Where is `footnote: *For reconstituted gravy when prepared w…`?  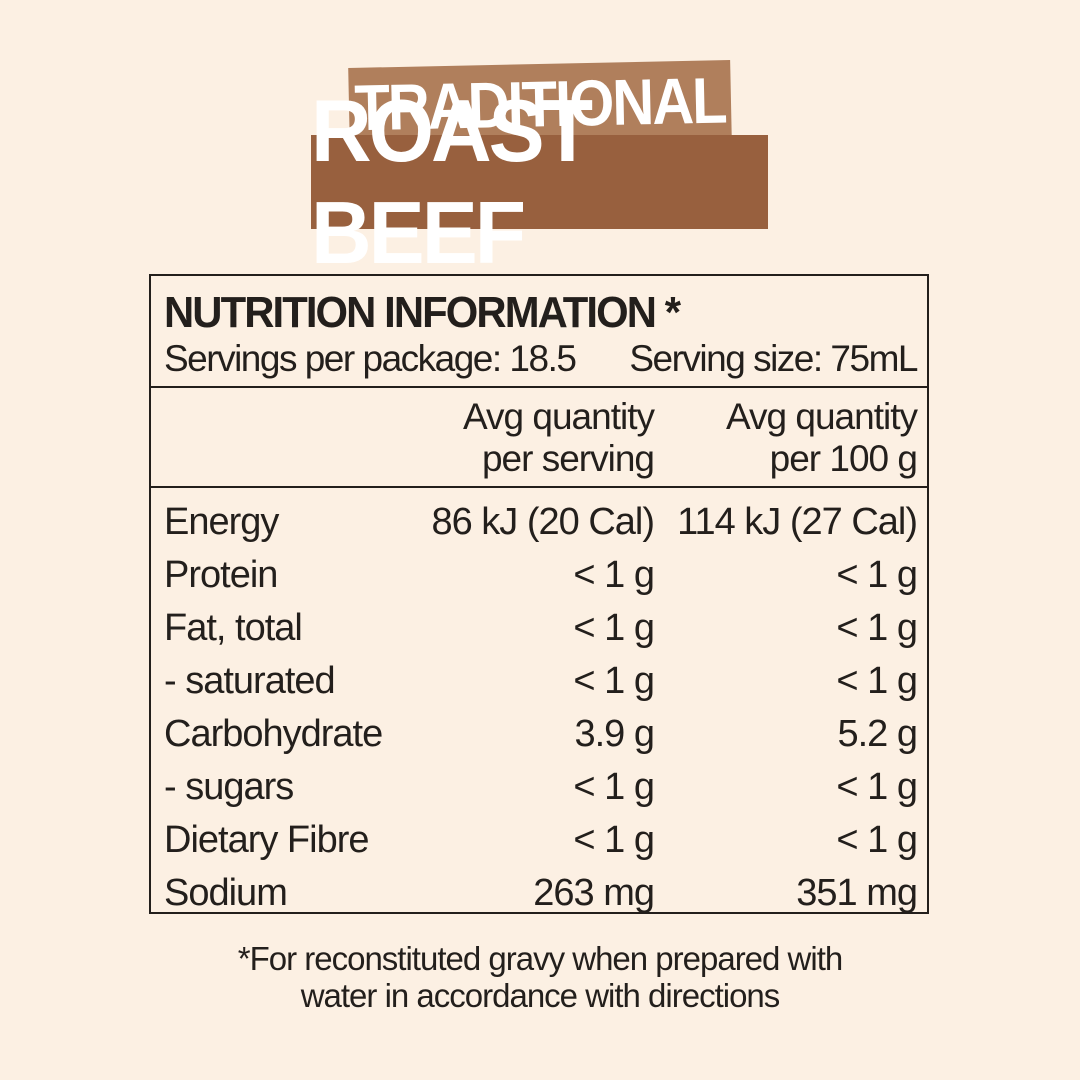 footnote: *For reconstituted gravy when prepared w… is located at coordinates (540, 977).